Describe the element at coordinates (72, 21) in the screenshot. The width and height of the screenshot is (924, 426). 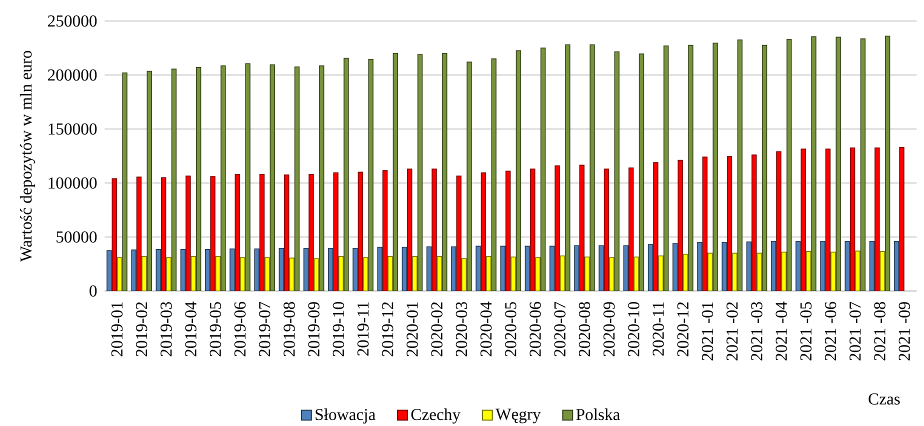
I see `y-tick-label: 250000` at that location.